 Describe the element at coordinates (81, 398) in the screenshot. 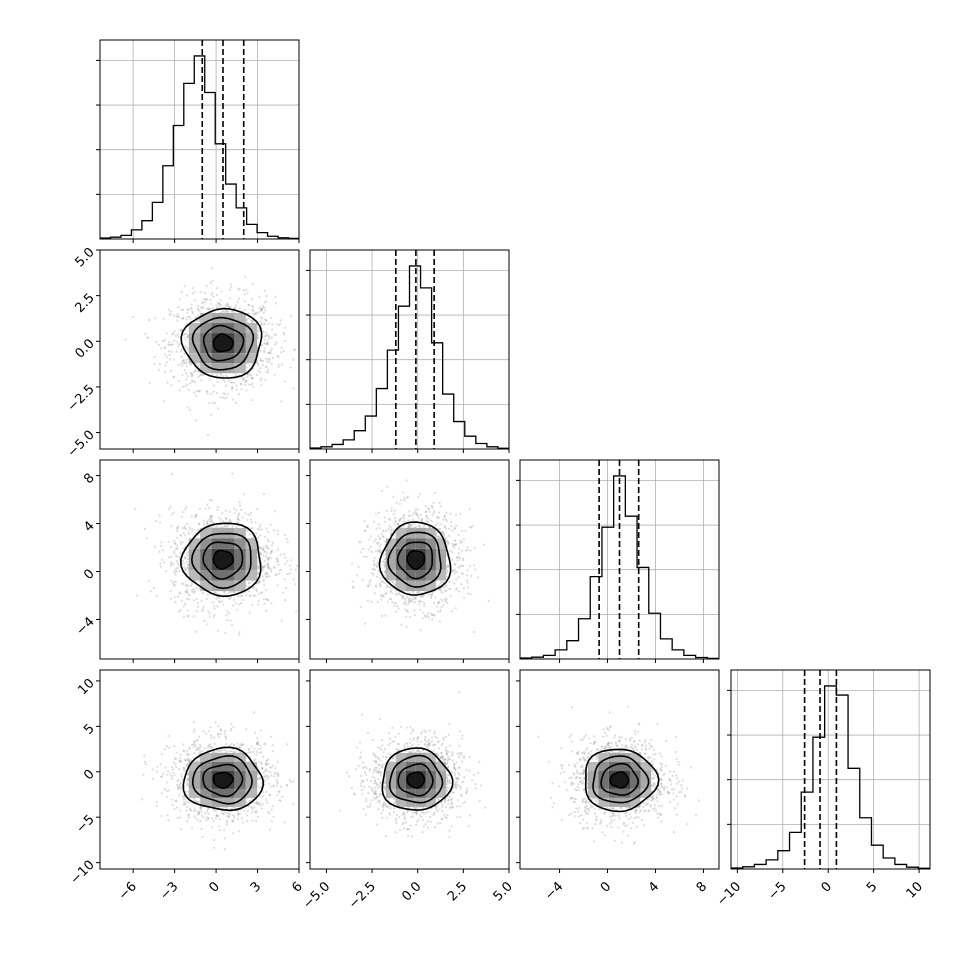

I see `y-tick-label: −2.5` at that location.